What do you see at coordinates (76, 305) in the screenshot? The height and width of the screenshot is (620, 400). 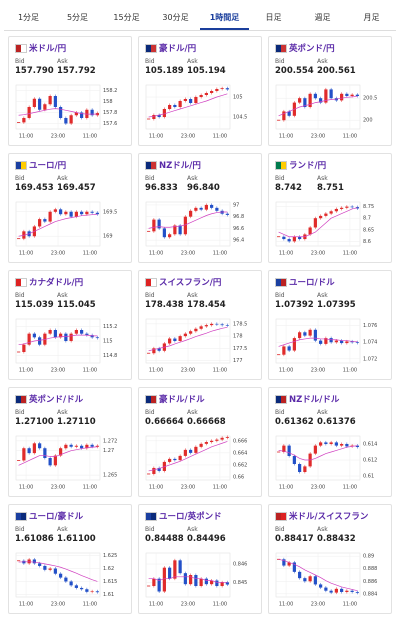 I see `ask-value: 115.045` at bounding box center [76, 305].